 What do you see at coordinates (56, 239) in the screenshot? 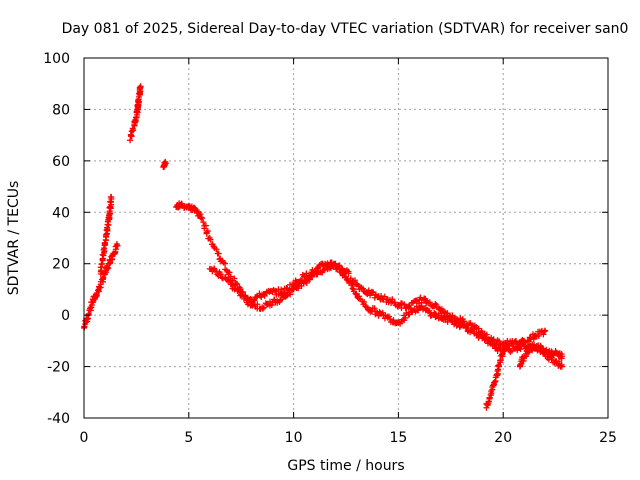
I see `y-tick-labels: -40 -20 0 20 40 60 80 100` at bounding box center [56, 239].